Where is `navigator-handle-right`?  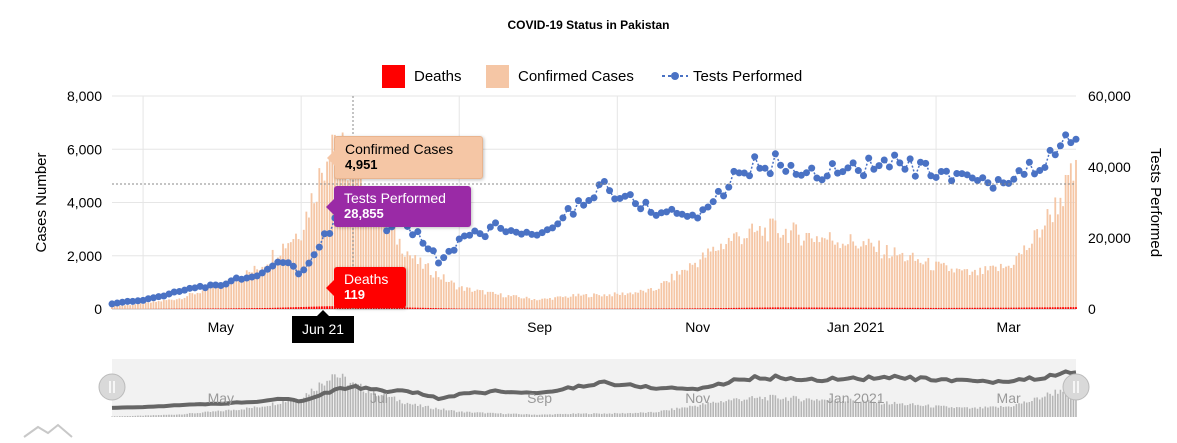
navigator-handle-right is located at coordinates (1076, 387).